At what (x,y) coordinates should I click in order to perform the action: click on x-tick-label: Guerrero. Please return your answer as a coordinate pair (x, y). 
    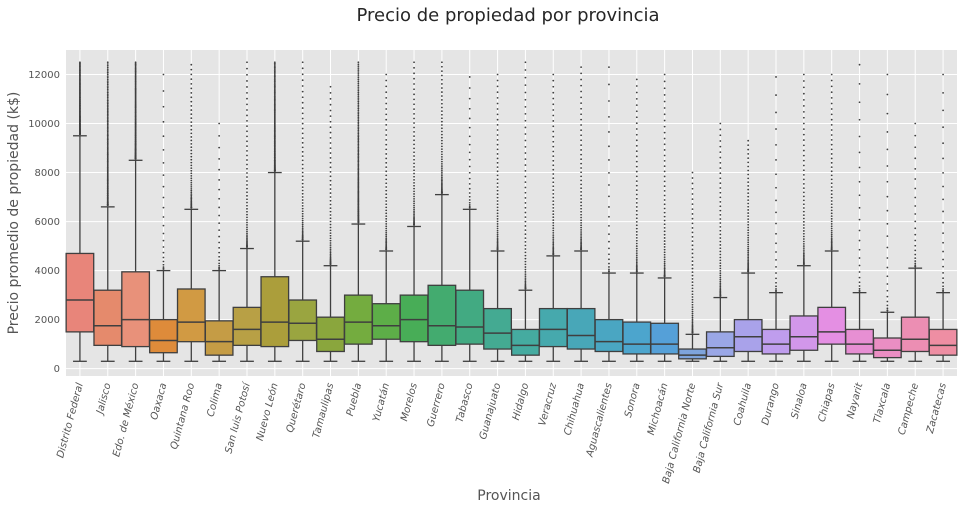
    Looking at the image, I should click on (437, 405).